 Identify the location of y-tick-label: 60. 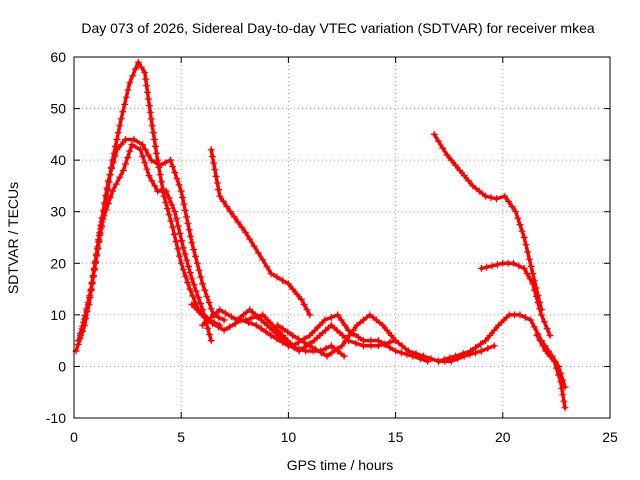
(58, 57).